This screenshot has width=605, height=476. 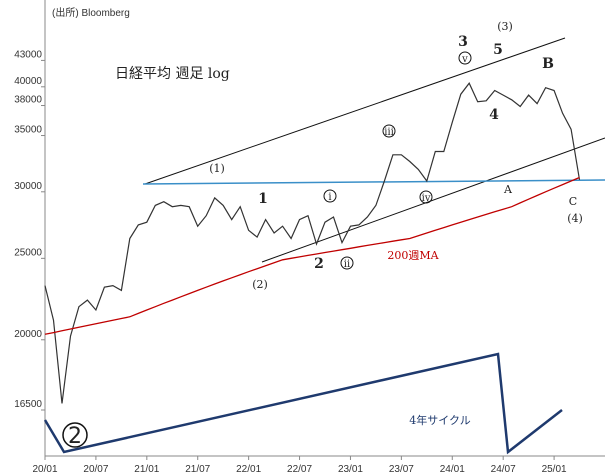 I want to click on y-tick-label: 43000, so click(x=28, y=54).